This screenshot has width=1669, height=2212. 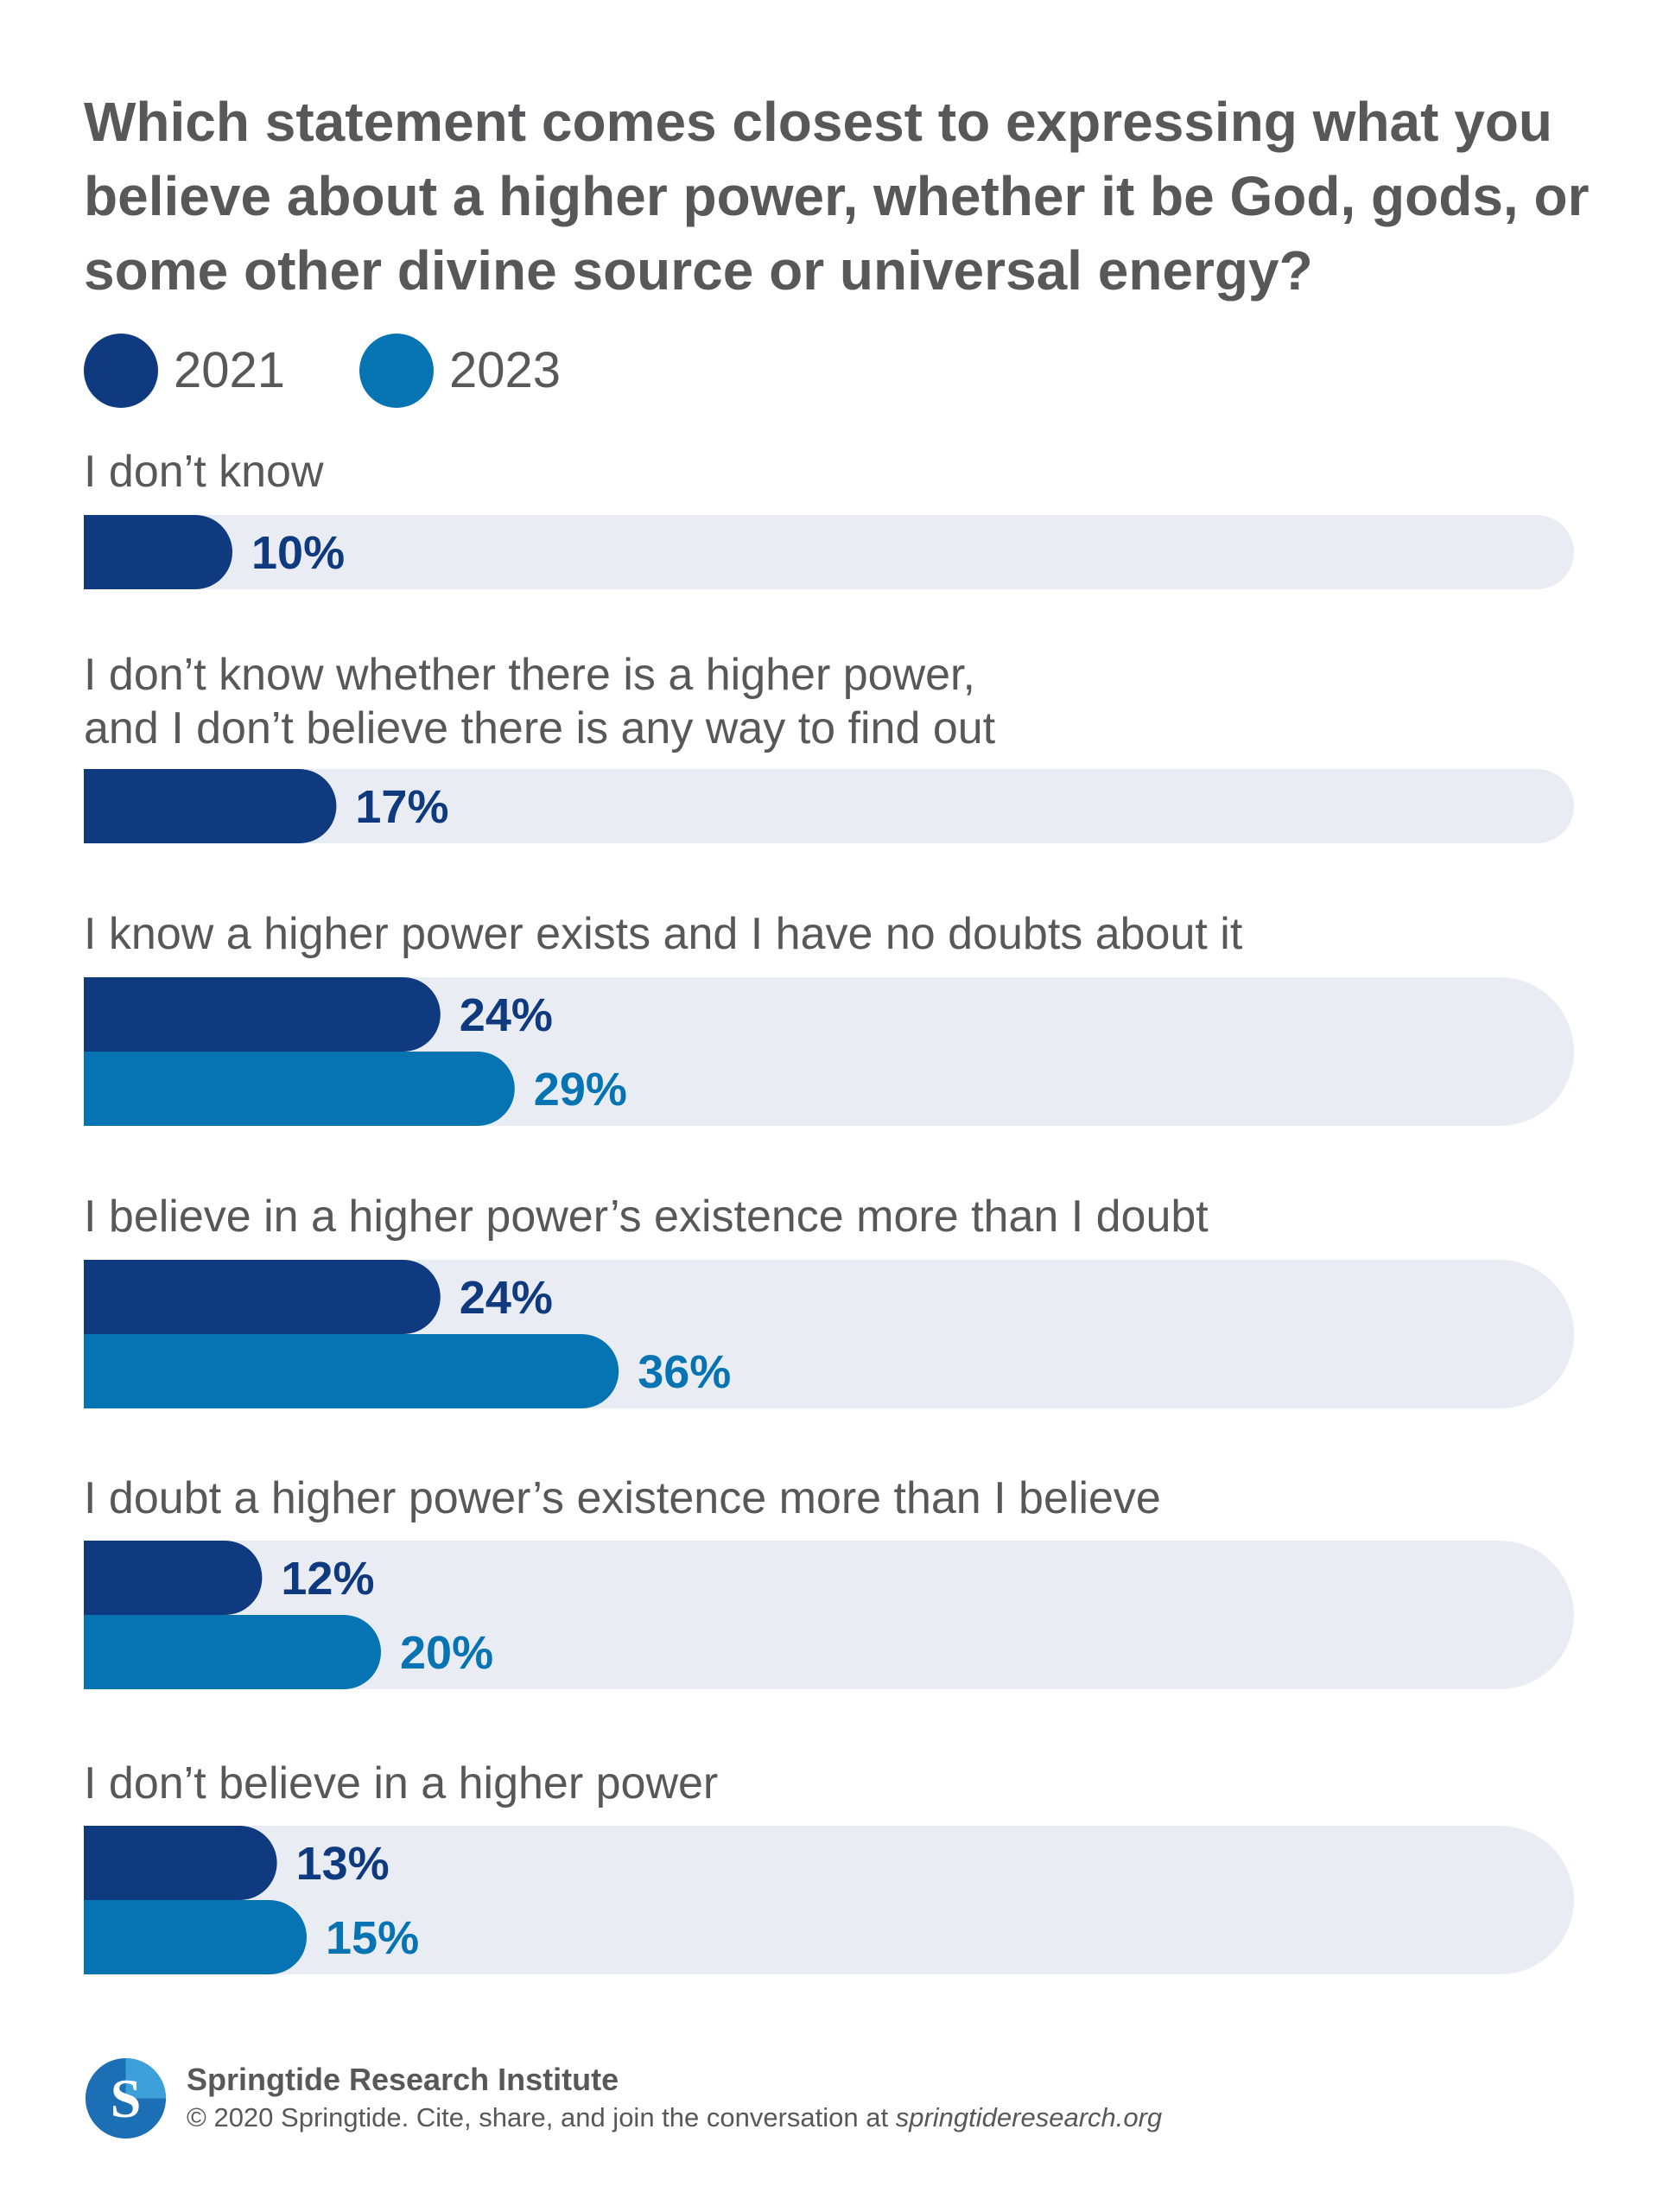 I want to click on data-label-2021: 13%, so click(x=343, y=1864).